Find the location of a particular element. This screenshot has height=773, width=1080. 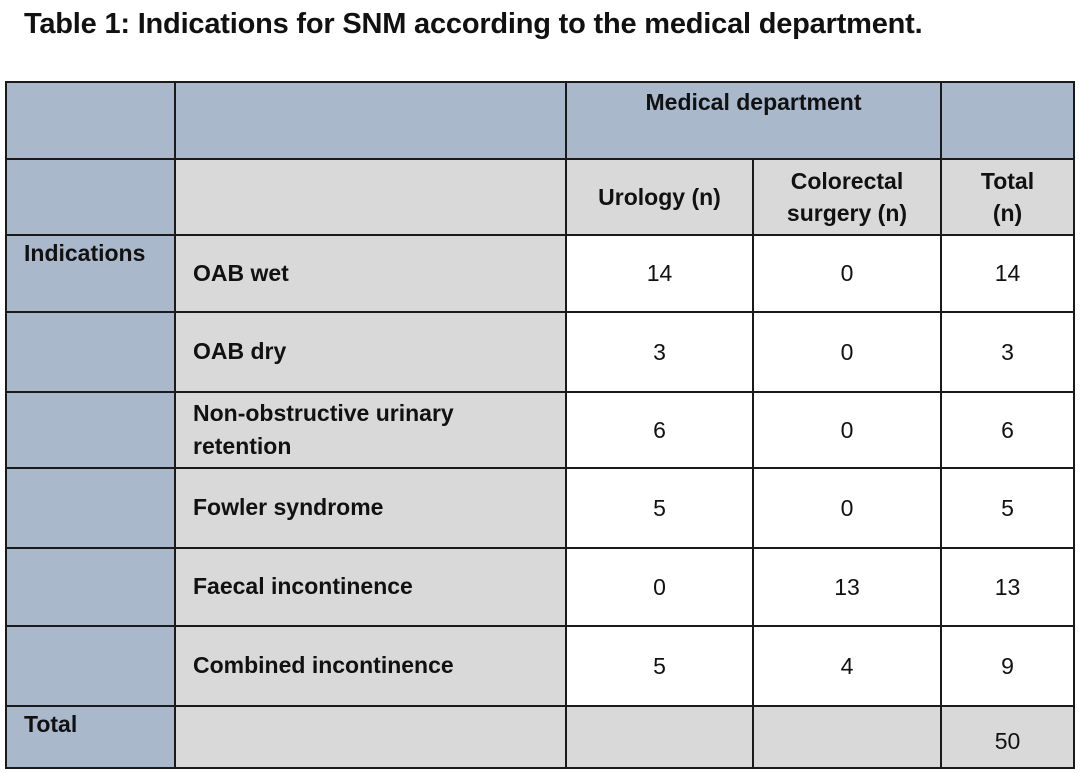

table-row: Non-obstructive urinary retention 6 0 6 is located at coordinates (540, 430).